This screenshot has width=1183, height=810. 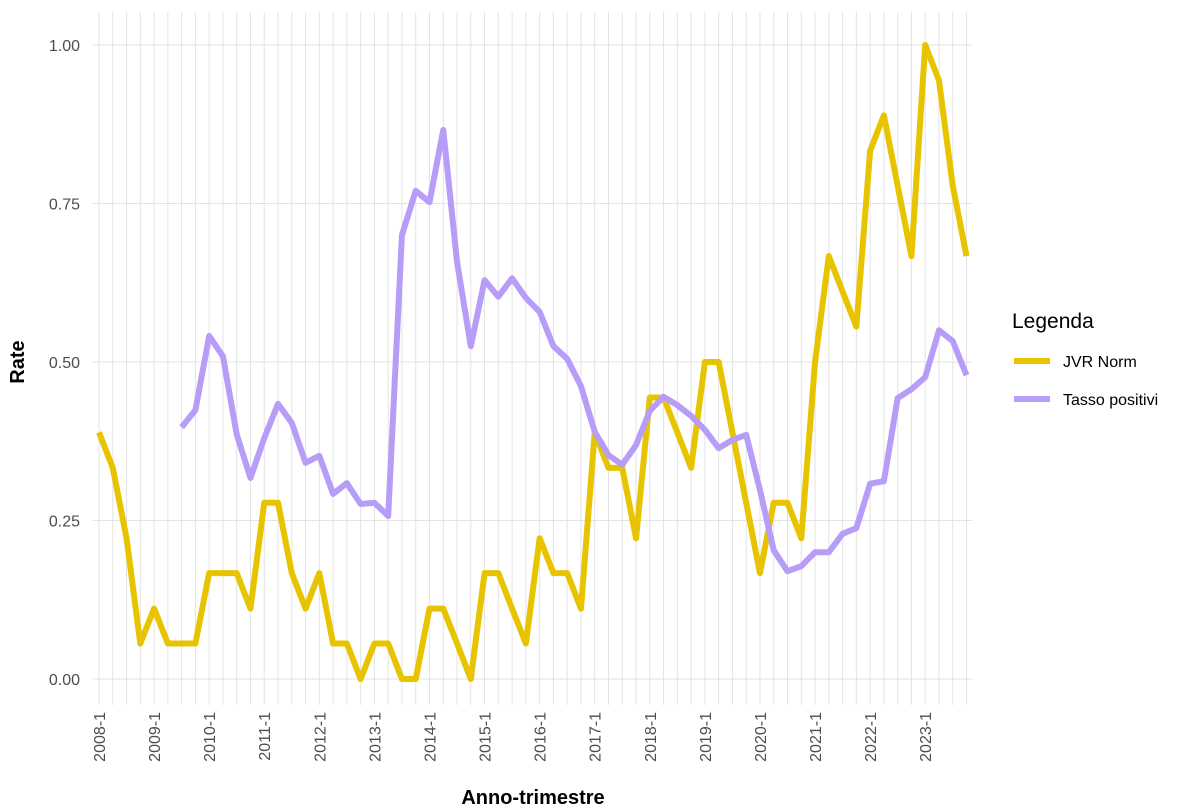 I want to click on y-tick-label: 0.75, so click(x=64, y=204).